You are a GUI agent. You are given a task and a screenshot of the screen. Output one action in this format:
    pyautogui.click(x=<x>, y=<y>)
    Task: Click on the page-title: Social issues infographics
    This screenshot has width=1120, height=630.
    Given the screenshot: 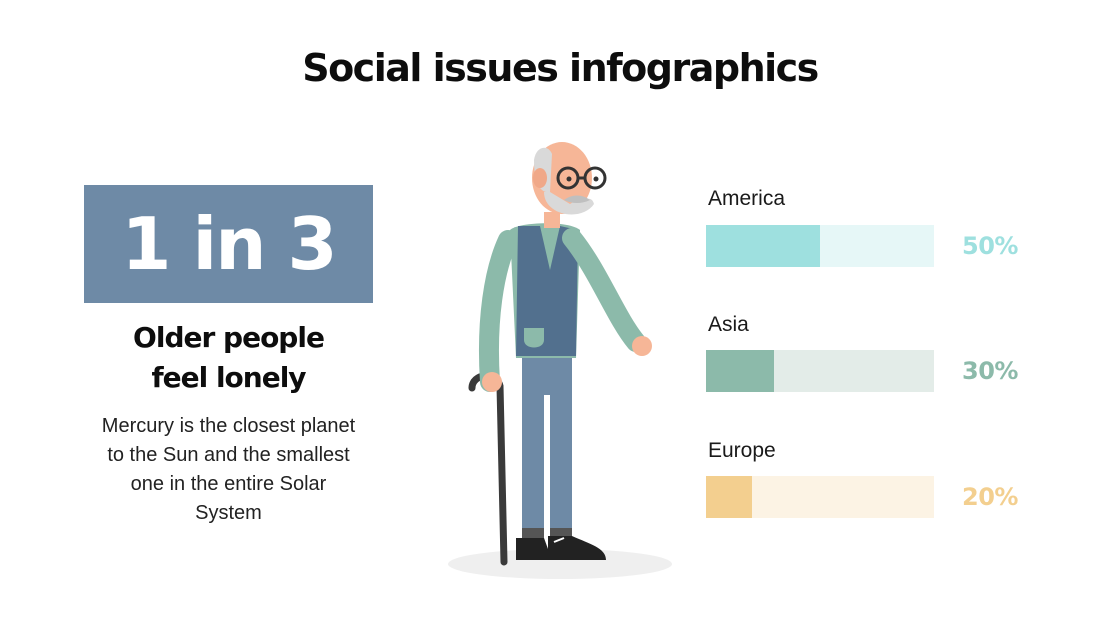 What is the action you would take?
    pyautogui.click(x=560, y=68)
    